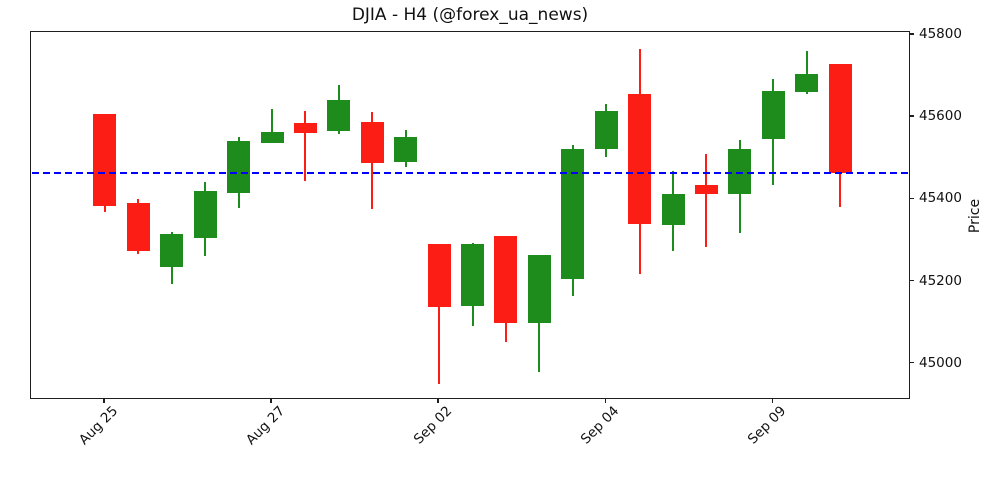 The height and width of the screenshot is (500, 1000). Describe the element at coordinates (940, 116) in the screenshot. I see `y-tick-label: 45600` at that location.